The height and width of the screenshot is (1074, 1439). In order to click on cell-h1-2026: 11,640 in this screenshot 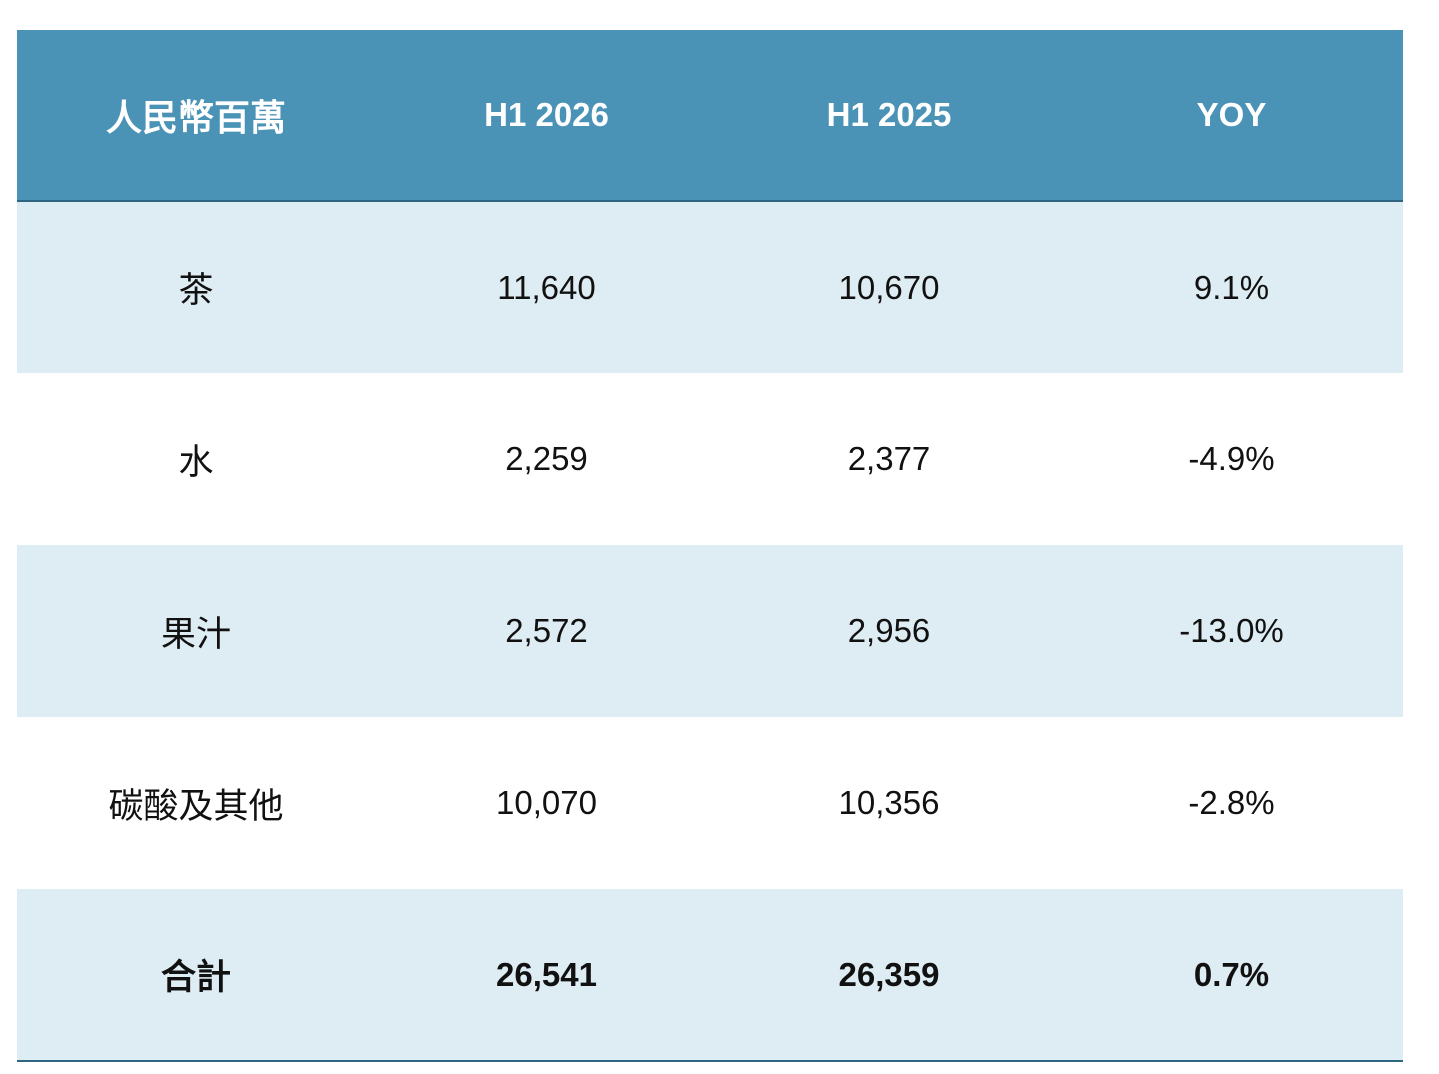, I will do `click(546, 287)`.